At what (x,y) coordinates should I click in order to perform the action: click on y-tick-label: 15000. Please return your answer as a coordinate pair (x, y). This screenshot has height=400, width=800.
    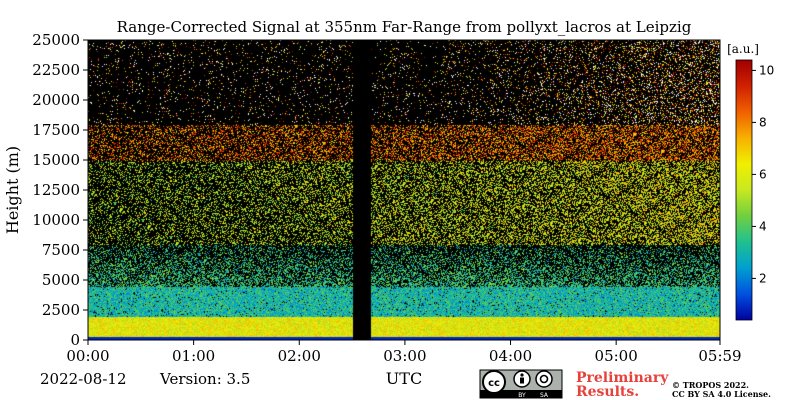
    Looking at the image, I should click on (56, 160).